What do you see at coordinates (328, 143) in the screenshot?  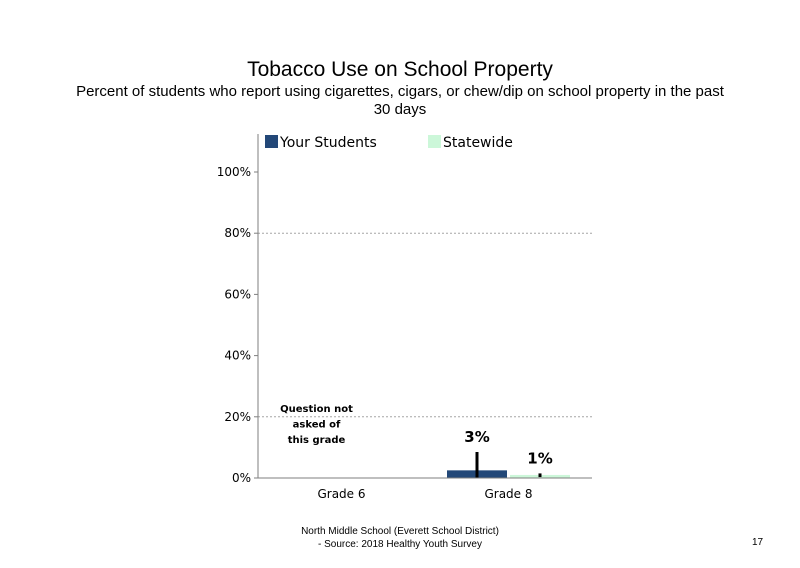 I see `legend-label: Your Students` at bounding box center [328, 143].